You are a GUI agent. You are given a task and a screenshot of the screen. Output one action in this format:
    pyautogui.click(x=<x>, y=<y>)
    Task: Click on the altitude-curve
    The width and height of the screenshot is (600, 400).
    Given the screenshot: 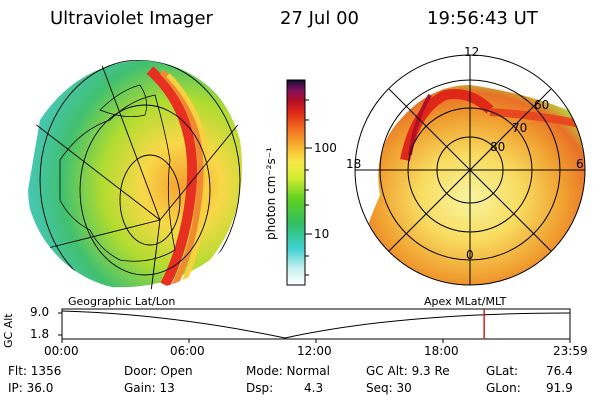 What is the action you would take?
    pyautogui.click(x=316, y=324)
    